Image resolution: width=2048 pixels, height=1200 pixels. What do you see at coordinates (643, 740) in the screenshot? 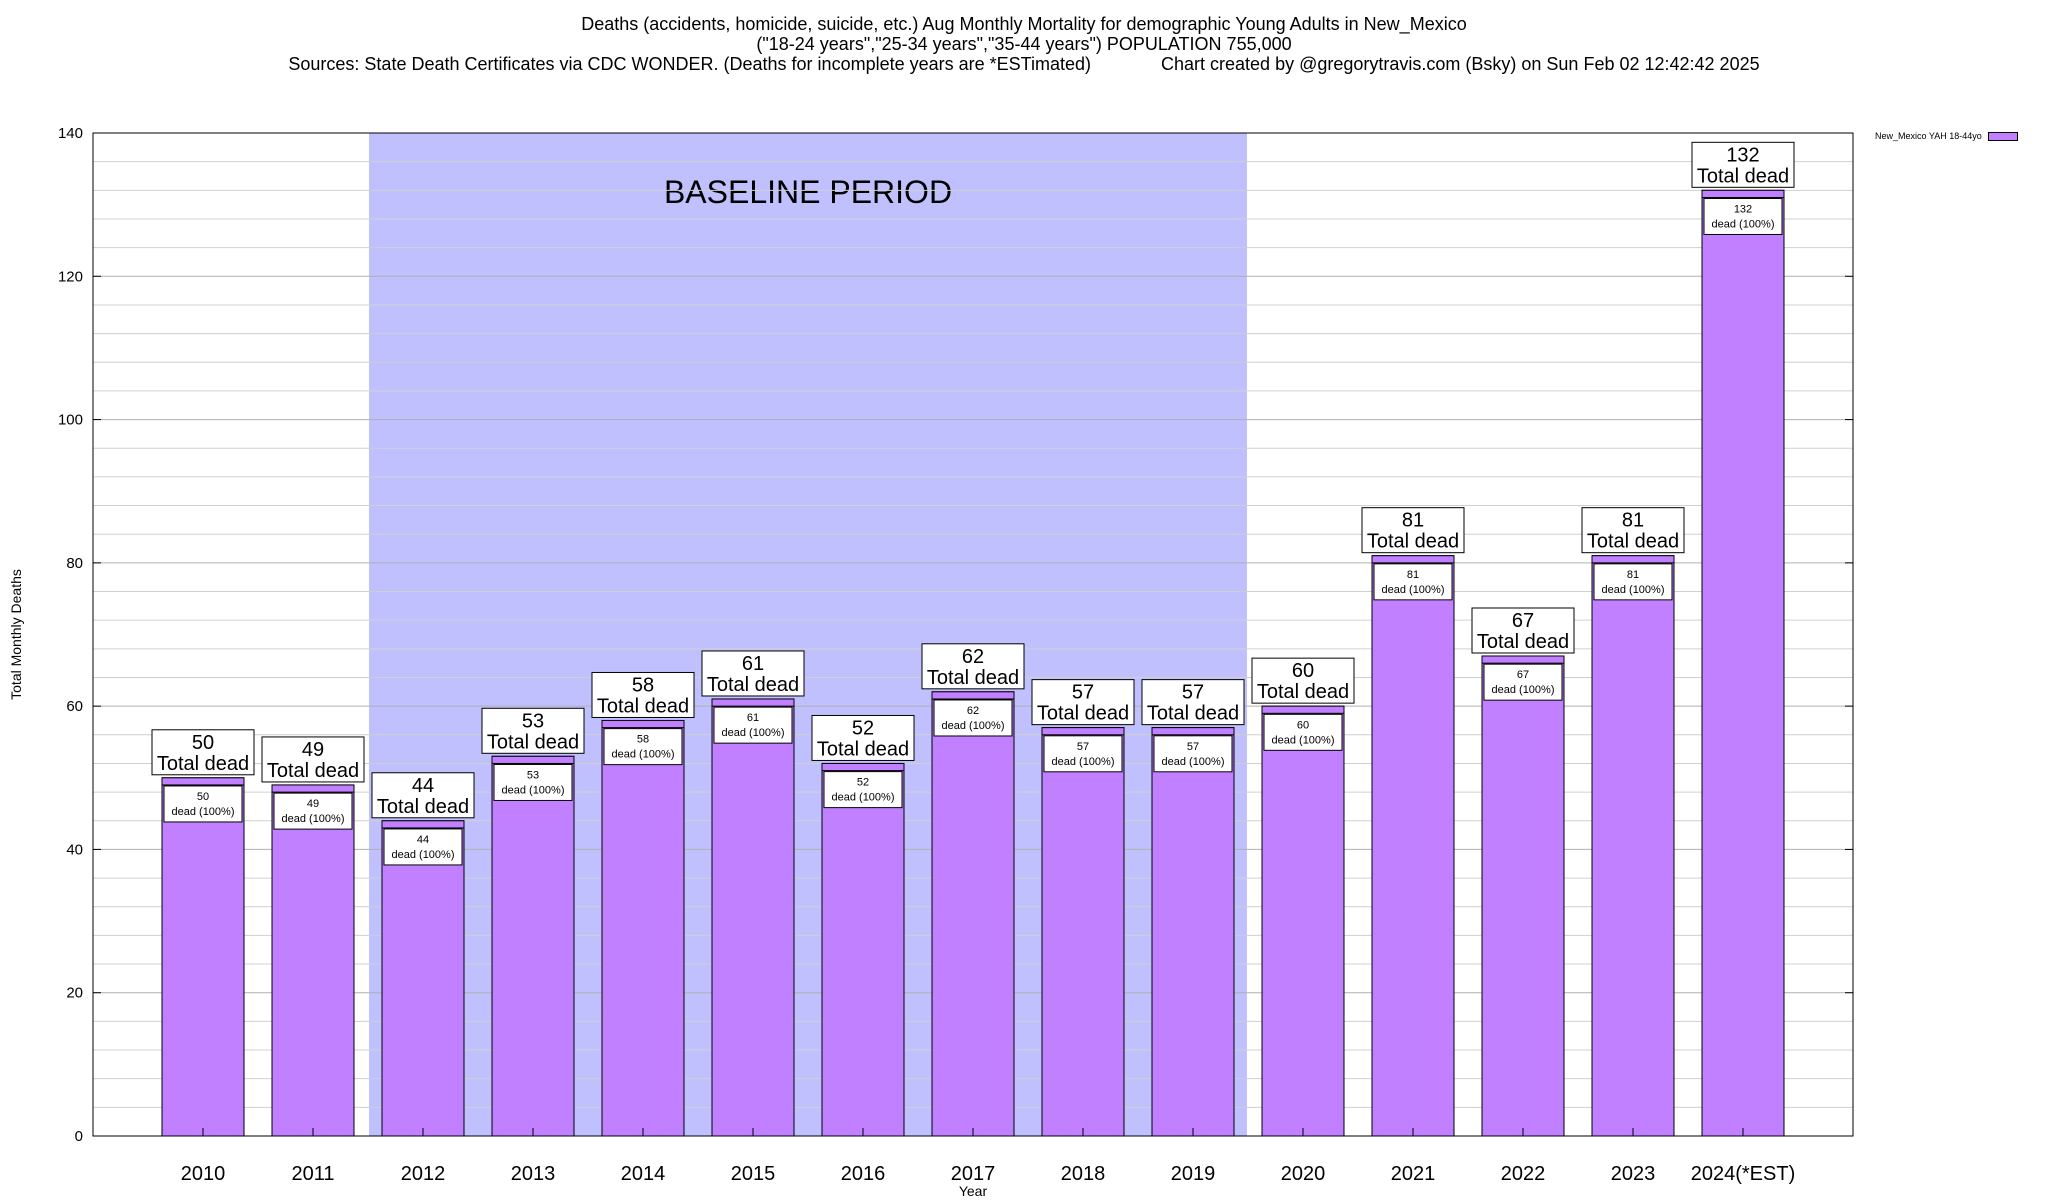
I see `bar-inner-value: 58` at bounding box center [643, 740].